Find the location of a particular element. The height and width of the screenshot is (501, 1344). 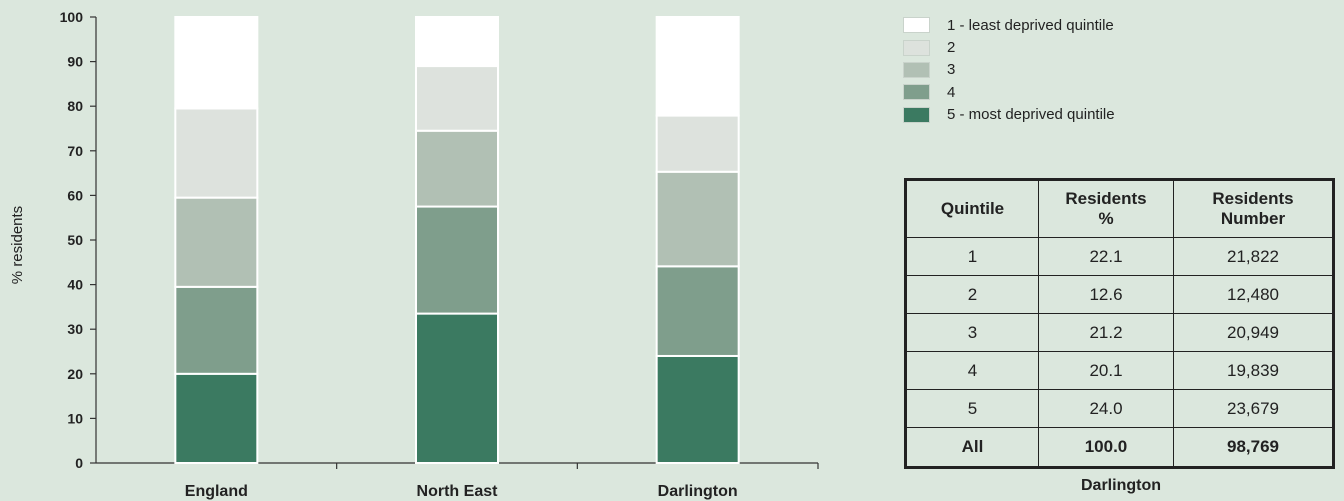

cell-number: 20,949 is located at coordinates (1253, 332).